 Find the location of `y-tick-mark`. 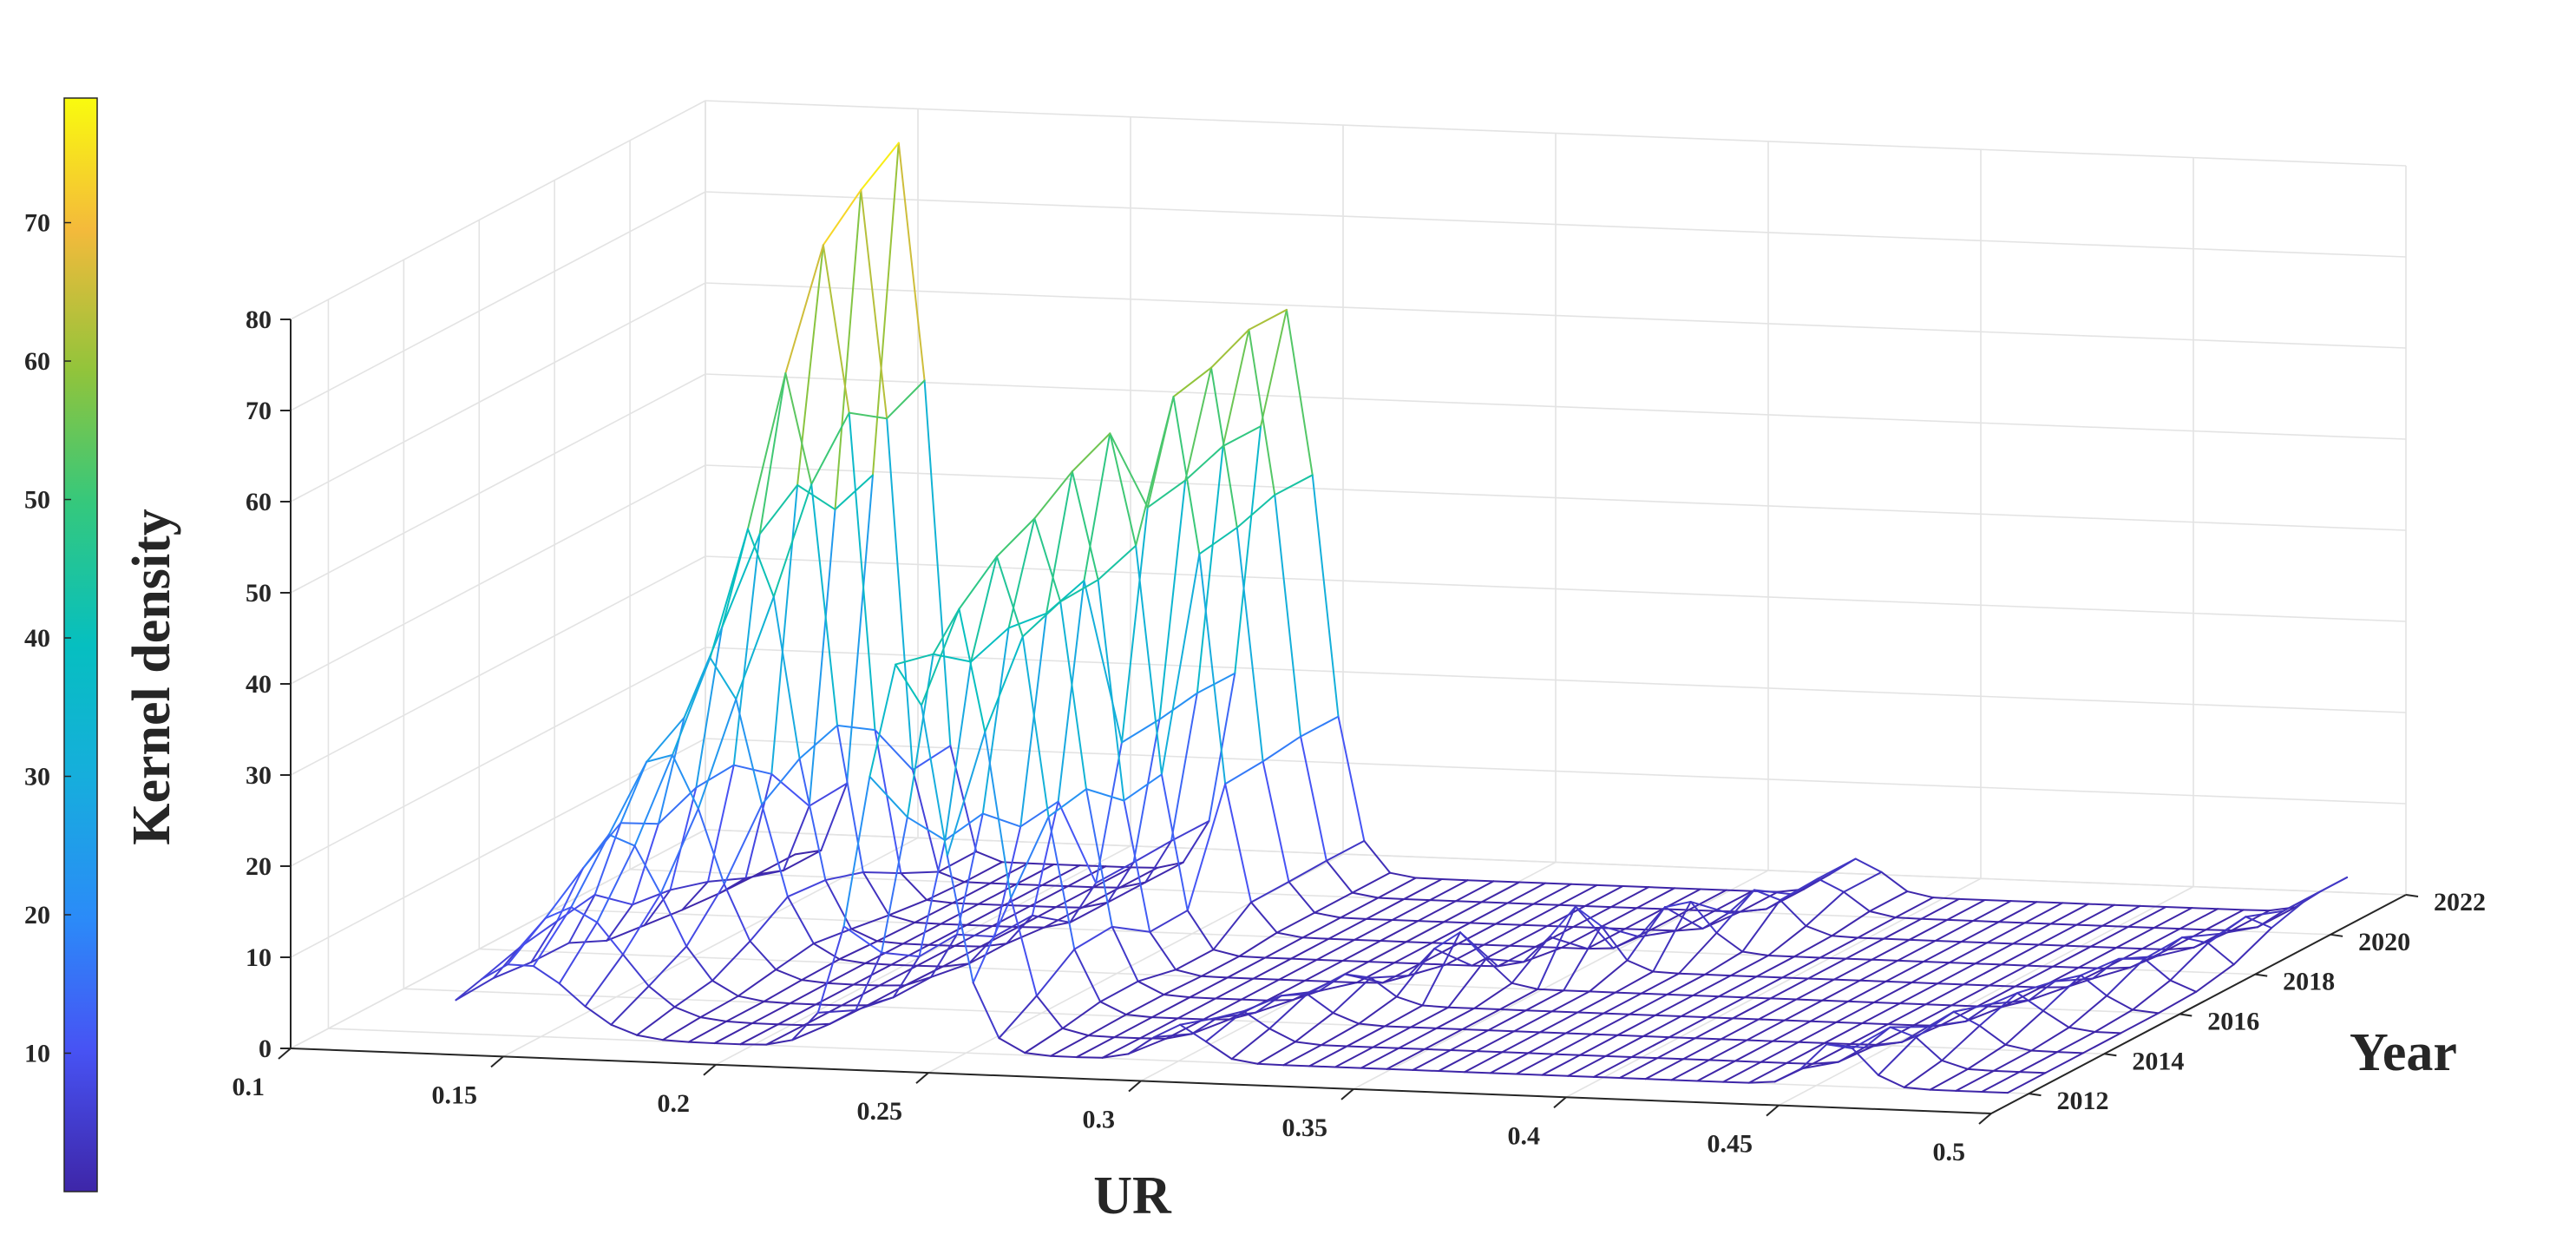

y-tick-mark is located at coordinates (2186, 1015).